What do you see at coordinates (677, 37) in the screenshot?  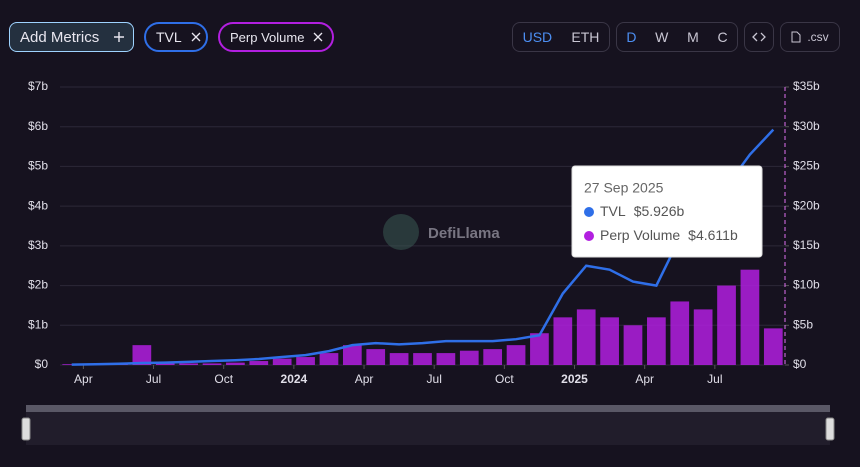 I see `period-toggle: D W M C` at bounding box center [677, 37].